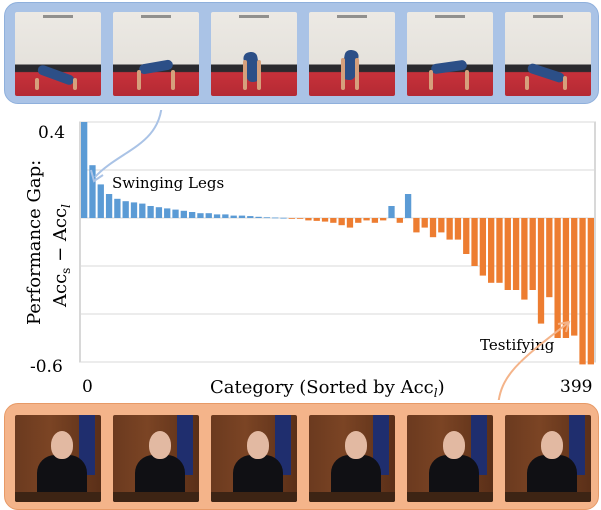  Describe the element at coordinates (576, 387) in the screenshot. I see `x-tick-end: 399` at that location.